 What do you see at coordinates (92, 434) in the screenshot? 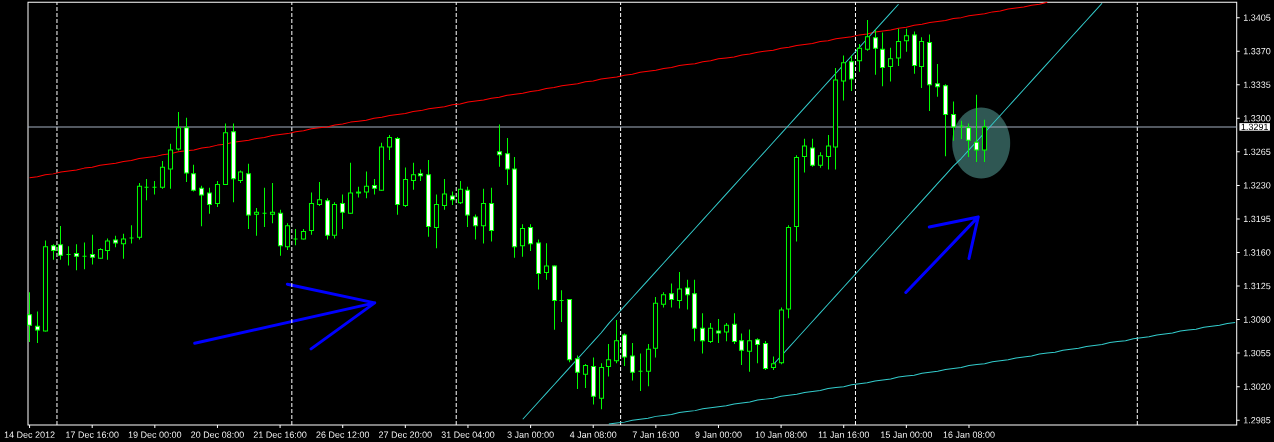
I see `x-tick-label: 17 Dec 16:00` at bounding box center [92, 434].